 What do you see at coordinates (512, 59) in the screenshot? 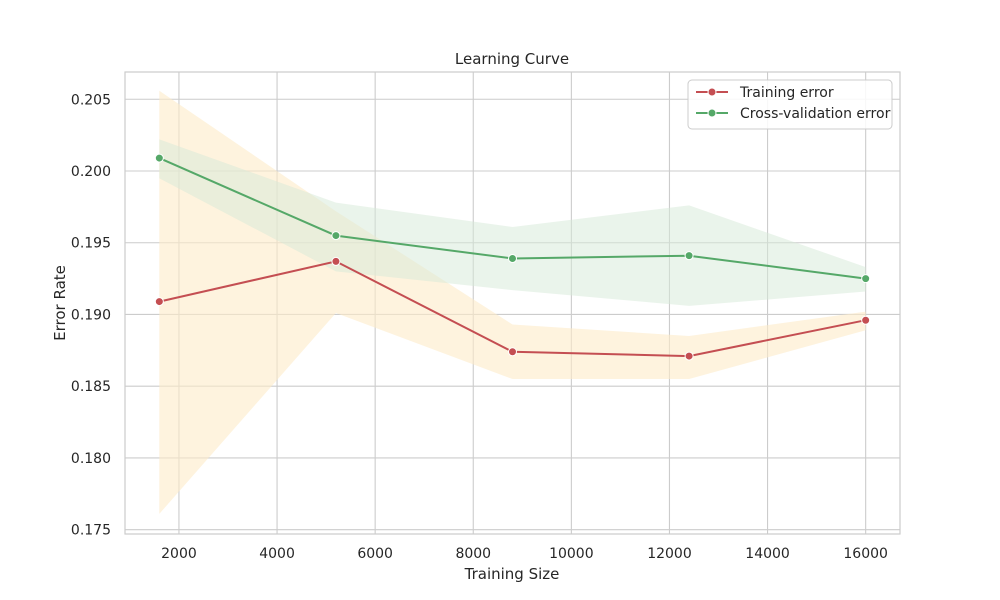
I see `chart-title: Learning Curve` at bounding box center [512, 59].